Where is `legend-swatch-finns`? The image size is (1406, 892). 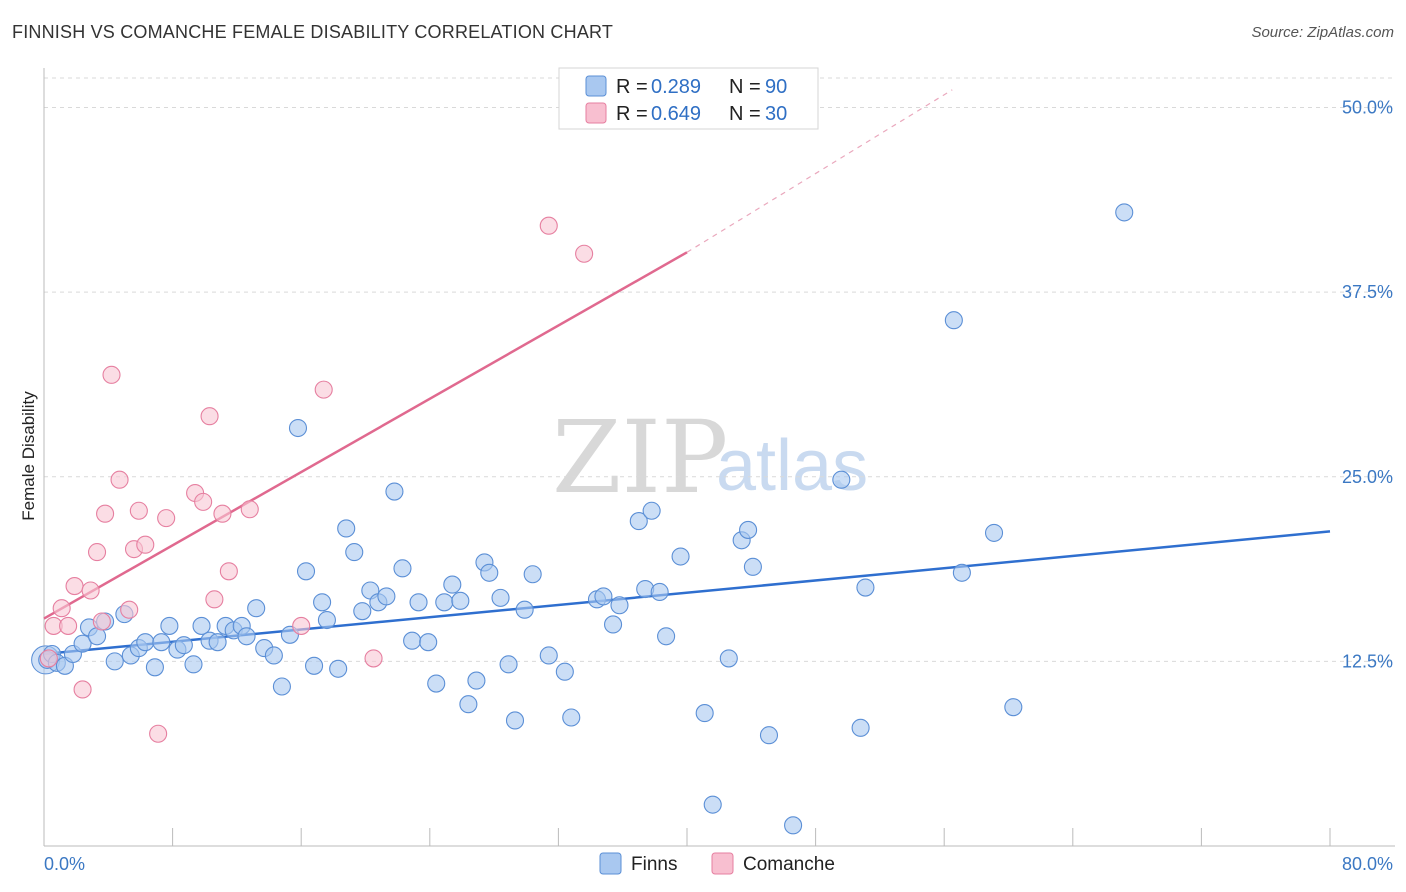 legend-swatch-finns is located at coordinates (596, 86).